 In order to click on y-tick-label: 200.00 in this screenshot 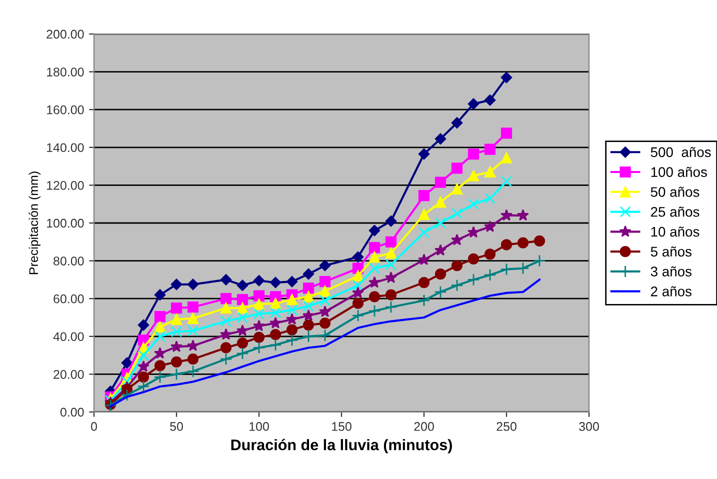, I will do `click(65, 34)`.